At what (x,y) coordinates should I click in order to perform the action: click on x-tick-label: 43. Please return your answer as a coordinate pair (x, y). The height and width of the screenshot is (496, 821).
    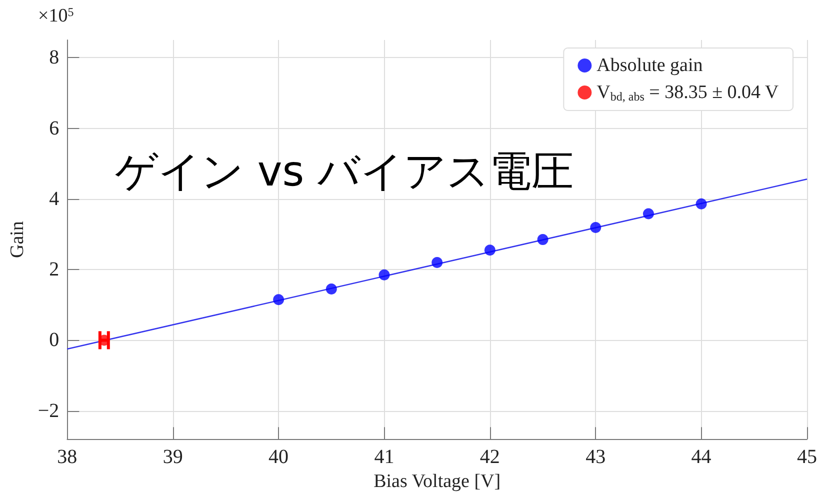
    Looking at the image, I should click on (596, 457).